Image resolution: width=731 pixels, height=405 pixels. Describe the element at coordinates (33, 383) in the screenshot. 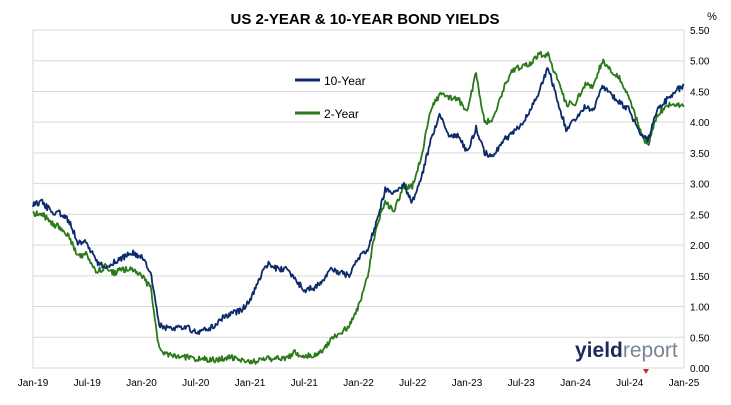

I see `x-tick-label: Jan-19` at that location.